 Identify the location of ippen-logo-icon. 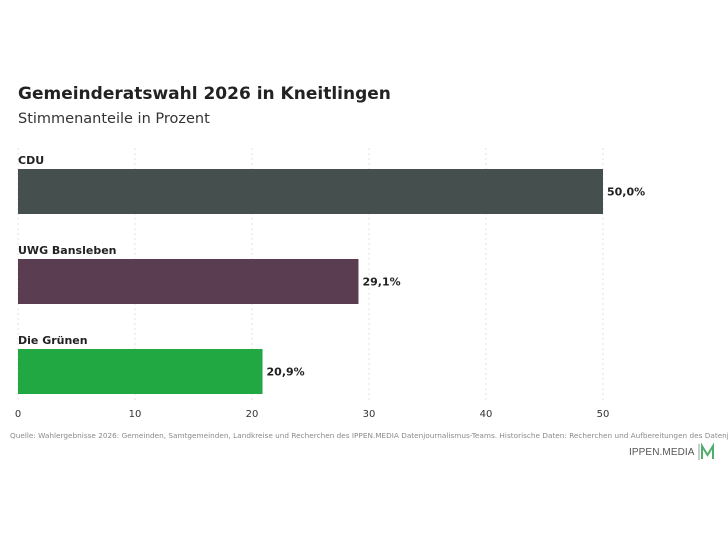
(706, 451).